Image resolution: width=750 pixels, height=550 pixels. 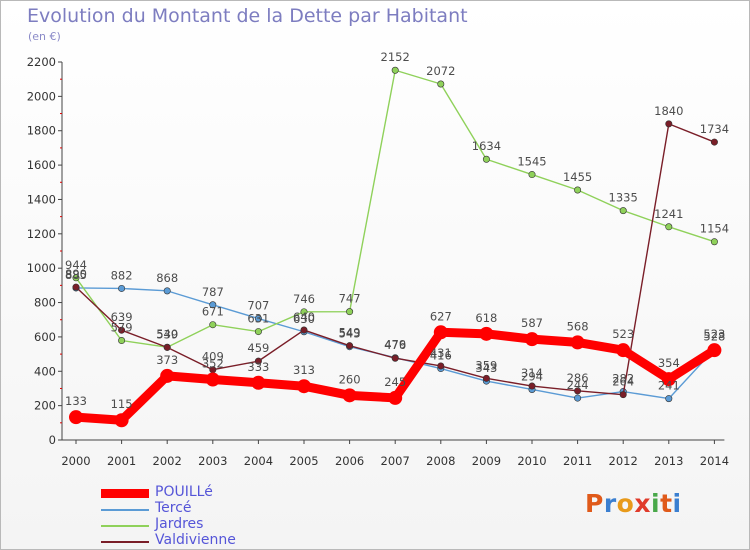 What do you see at coordinates (258, 306) in the screenshot?
I see `data-label: 707` at bounding box center [258, 306].